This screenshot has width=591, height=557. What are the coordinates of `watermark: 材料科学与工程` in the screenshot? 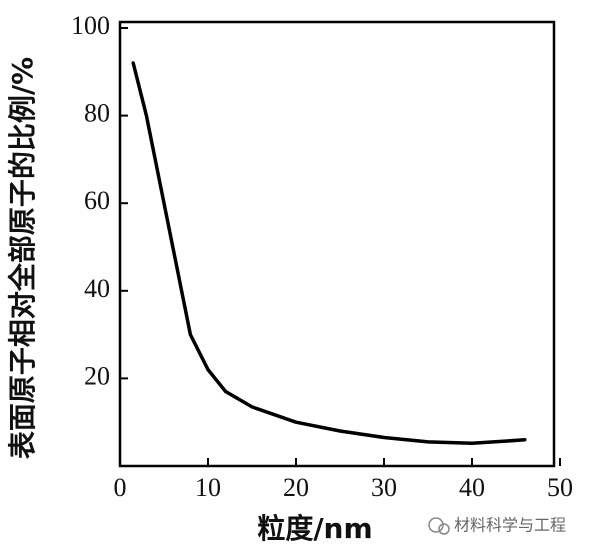 It's located at (510, 525).